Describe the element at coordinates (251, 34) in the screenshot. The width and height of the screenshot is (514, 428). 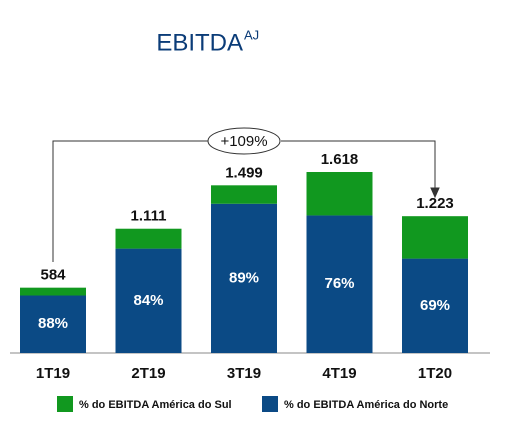
I see `chart-title-superscript: AJ` at that location.